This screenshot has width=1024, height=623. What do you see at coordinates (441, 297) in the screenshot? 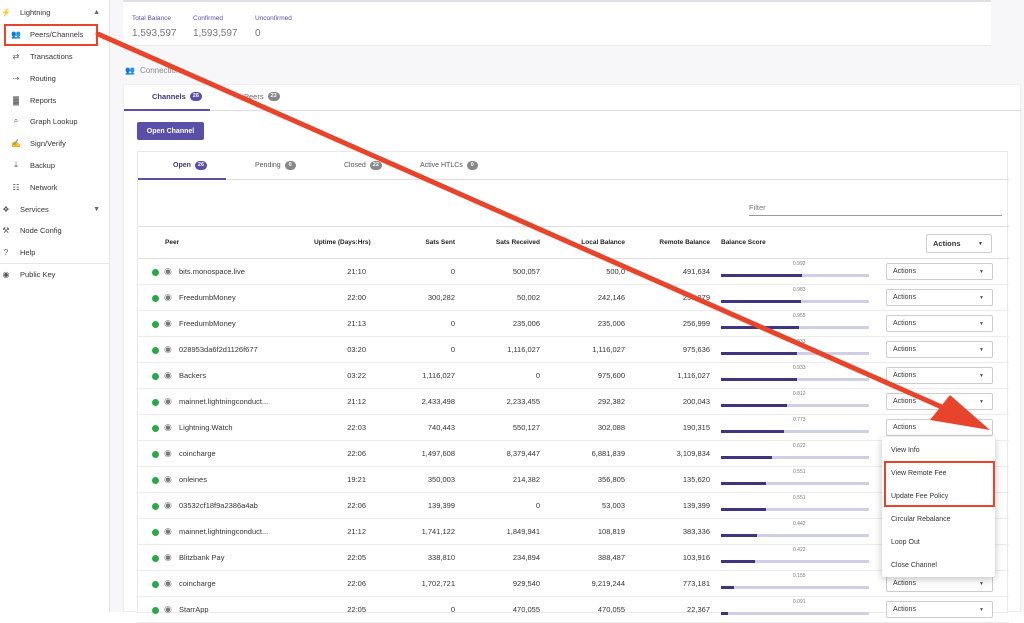
I see `sats-sent-cell: 300,282` at bounding box center [441, 297].